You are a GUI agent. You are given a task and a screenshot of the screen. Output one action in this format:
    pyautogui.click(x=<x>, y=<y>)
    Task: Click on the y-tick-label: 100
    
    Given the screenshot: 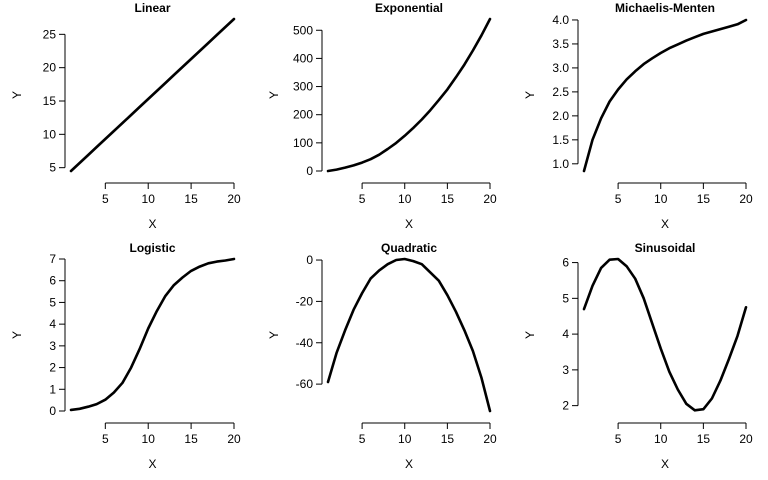 What is the action you would take?
    pyautogui.click(x=303, y=143)
    